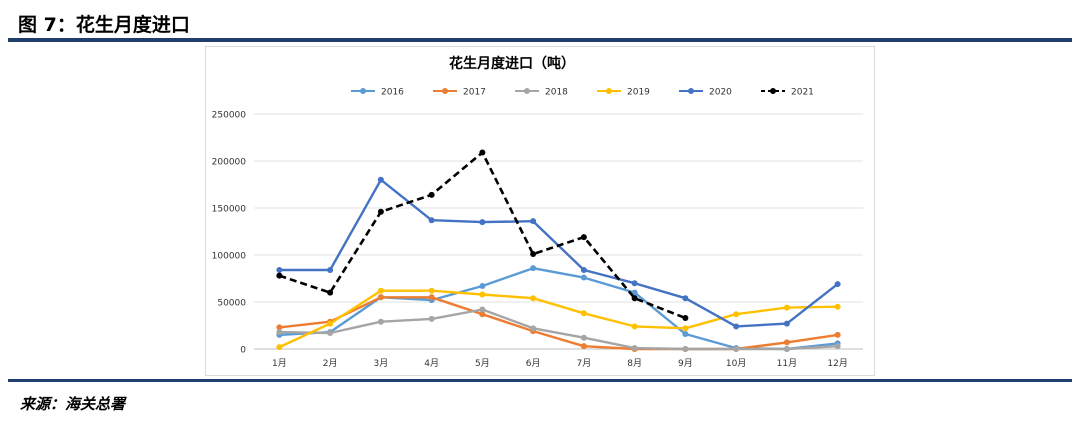 This screenshot has width=1080, height=421. What do you see at coordinates (231, 304) in the screenshot?
I see `y-tick-label: 50000` at bounding box center [231, 304].